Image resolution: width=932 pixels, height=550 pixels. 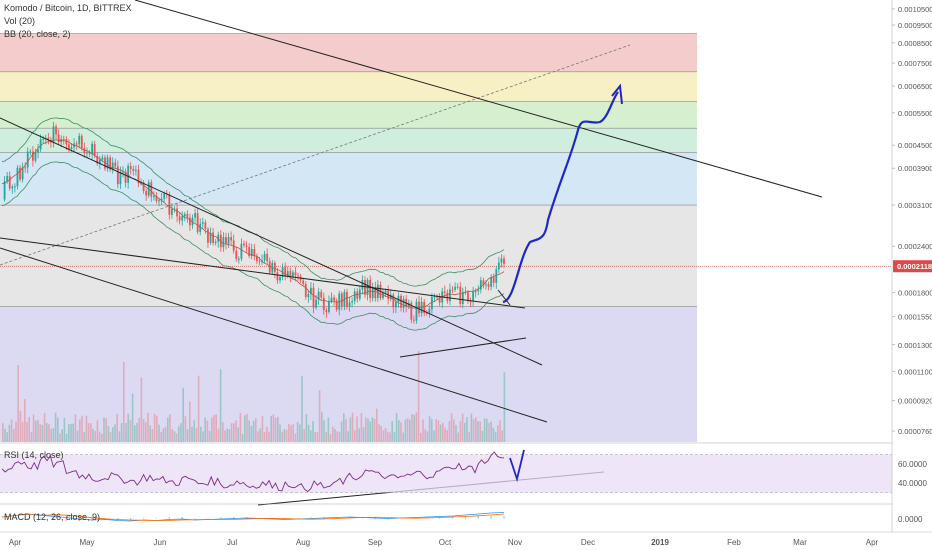 I want to click on macd-zero-tick: 0.0000, so click(x=910, y=519).